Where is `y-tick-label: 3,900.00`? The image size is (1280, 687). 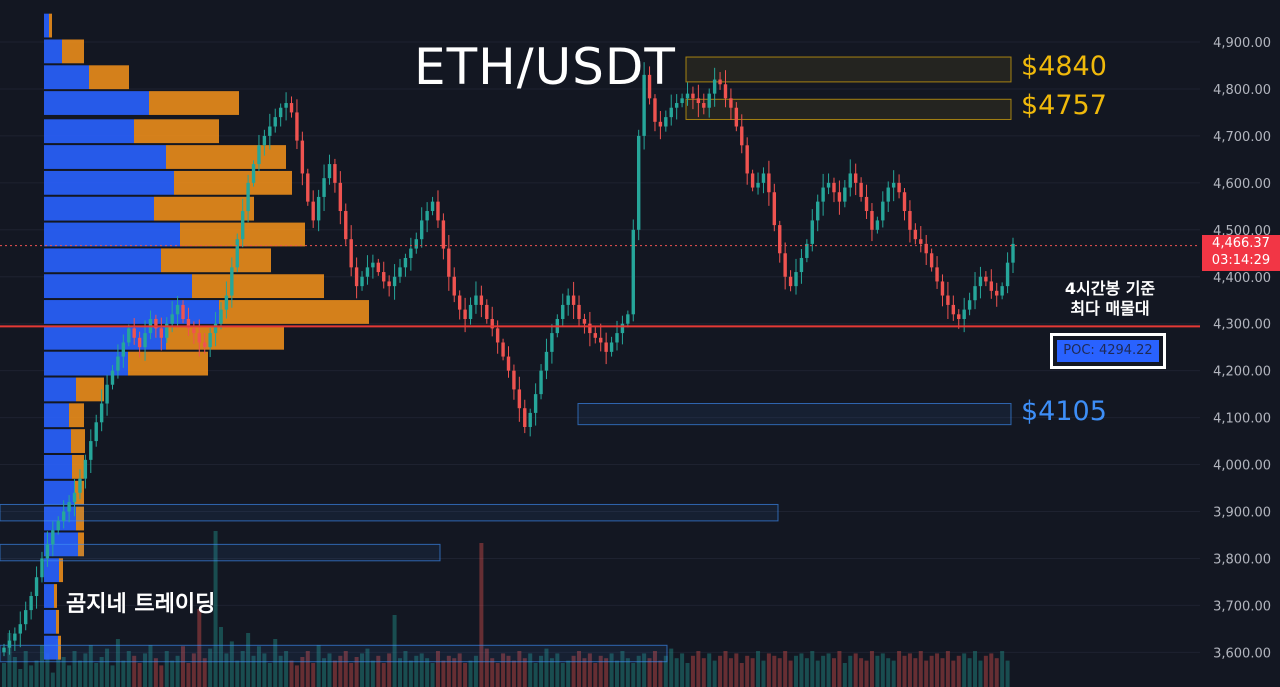 y-tick-label: 3,900.00 is located at coordinates (1242, 513).